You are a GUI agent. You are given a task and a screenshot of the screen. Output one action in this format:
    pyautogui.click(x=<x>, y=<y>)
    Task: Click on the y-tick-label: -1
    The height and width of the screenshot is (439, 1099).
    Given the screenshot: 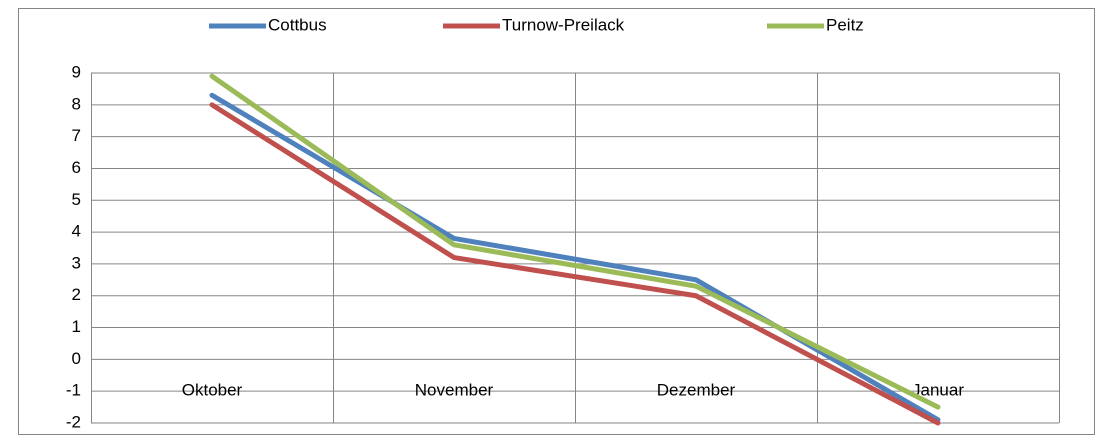 What is the action you would take?
    pyautogui.click(x=73, y=390)
    